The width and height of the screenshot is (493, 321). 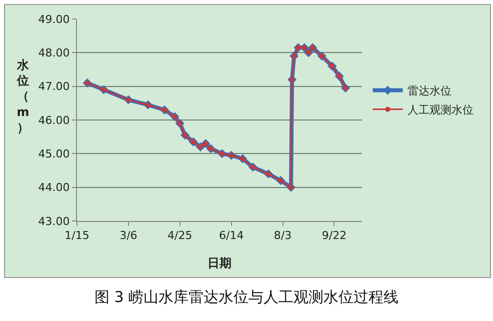 What do you see at coordinates (23, 96) in the screenshot?
I see `y-axis-title: 水位（m）` at bounding box center [23, 96].